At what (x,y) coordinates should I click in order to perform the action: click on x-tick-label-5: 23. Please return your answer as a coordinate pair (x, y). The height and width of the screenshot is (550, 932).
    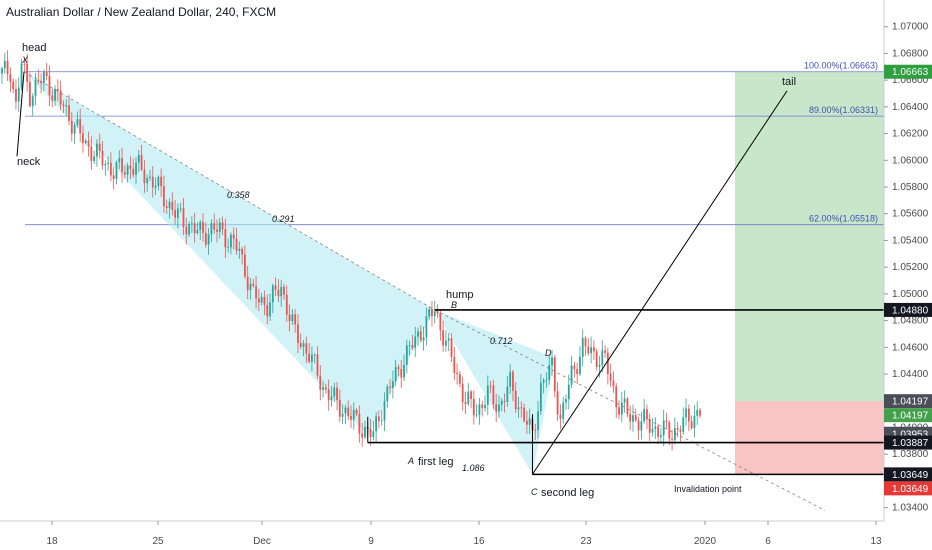
    Looking at the image, I should click on (586, 541).